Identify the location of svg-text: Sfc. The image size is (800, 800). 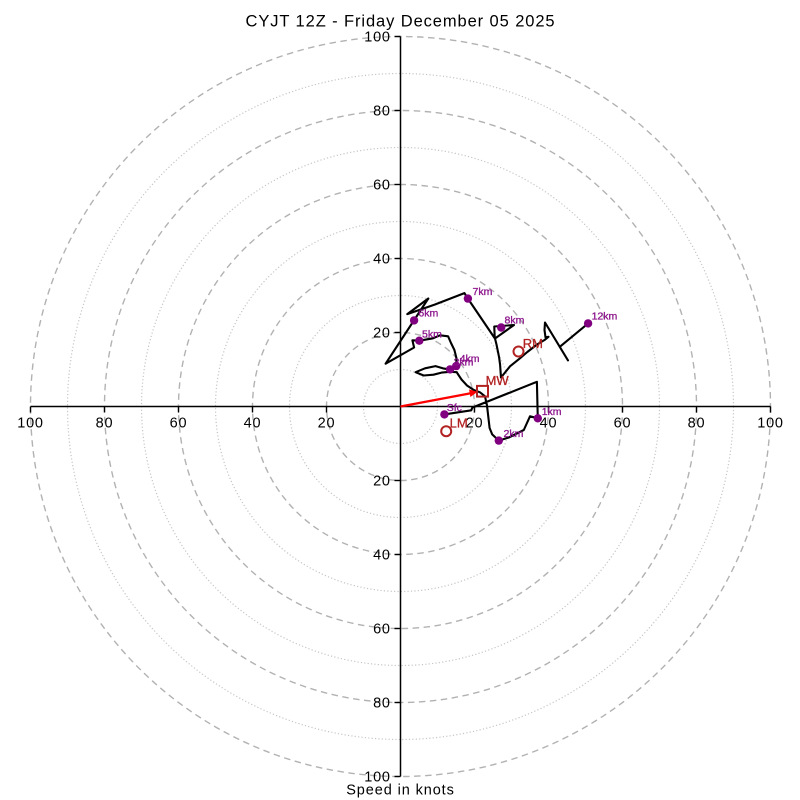
(454, 408).